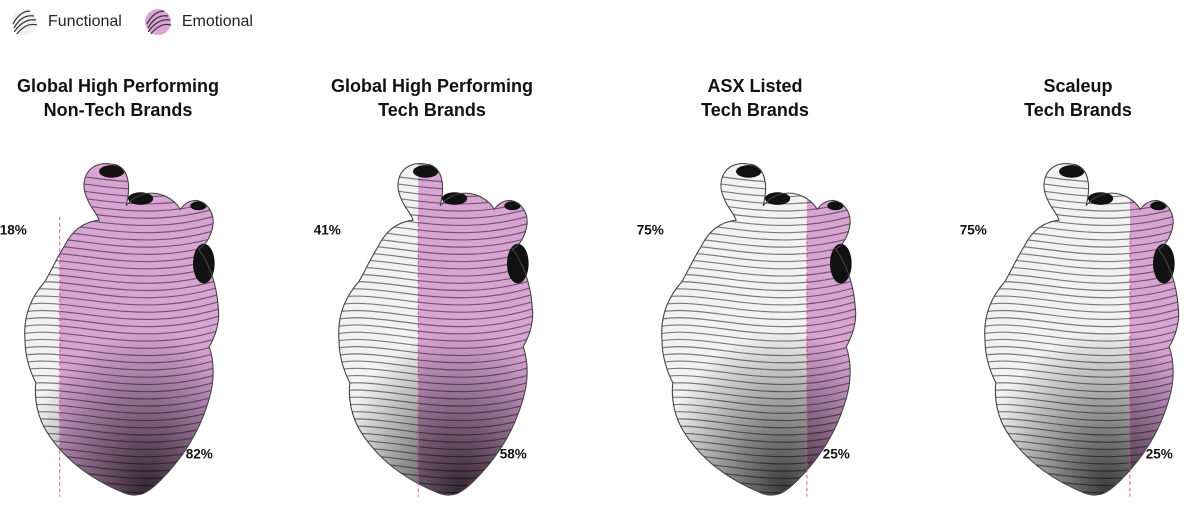  I want to click on panel-title-line: ASX Listed, so click(755, 86).